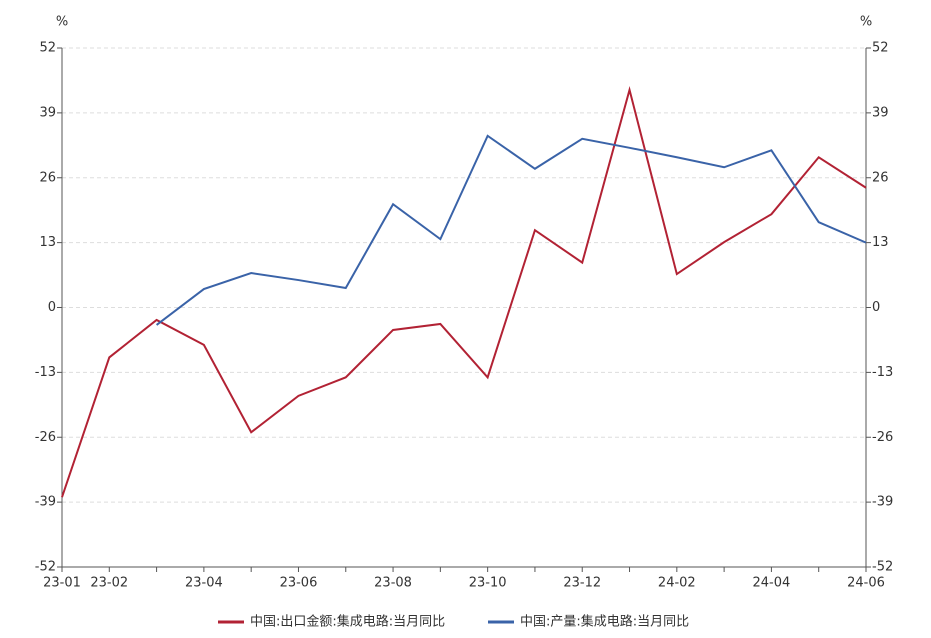  What do you see at coordinates (582, 583) in the screenshot?
I see `x-tick-label: 23-12` at bounding box center [582, 583].